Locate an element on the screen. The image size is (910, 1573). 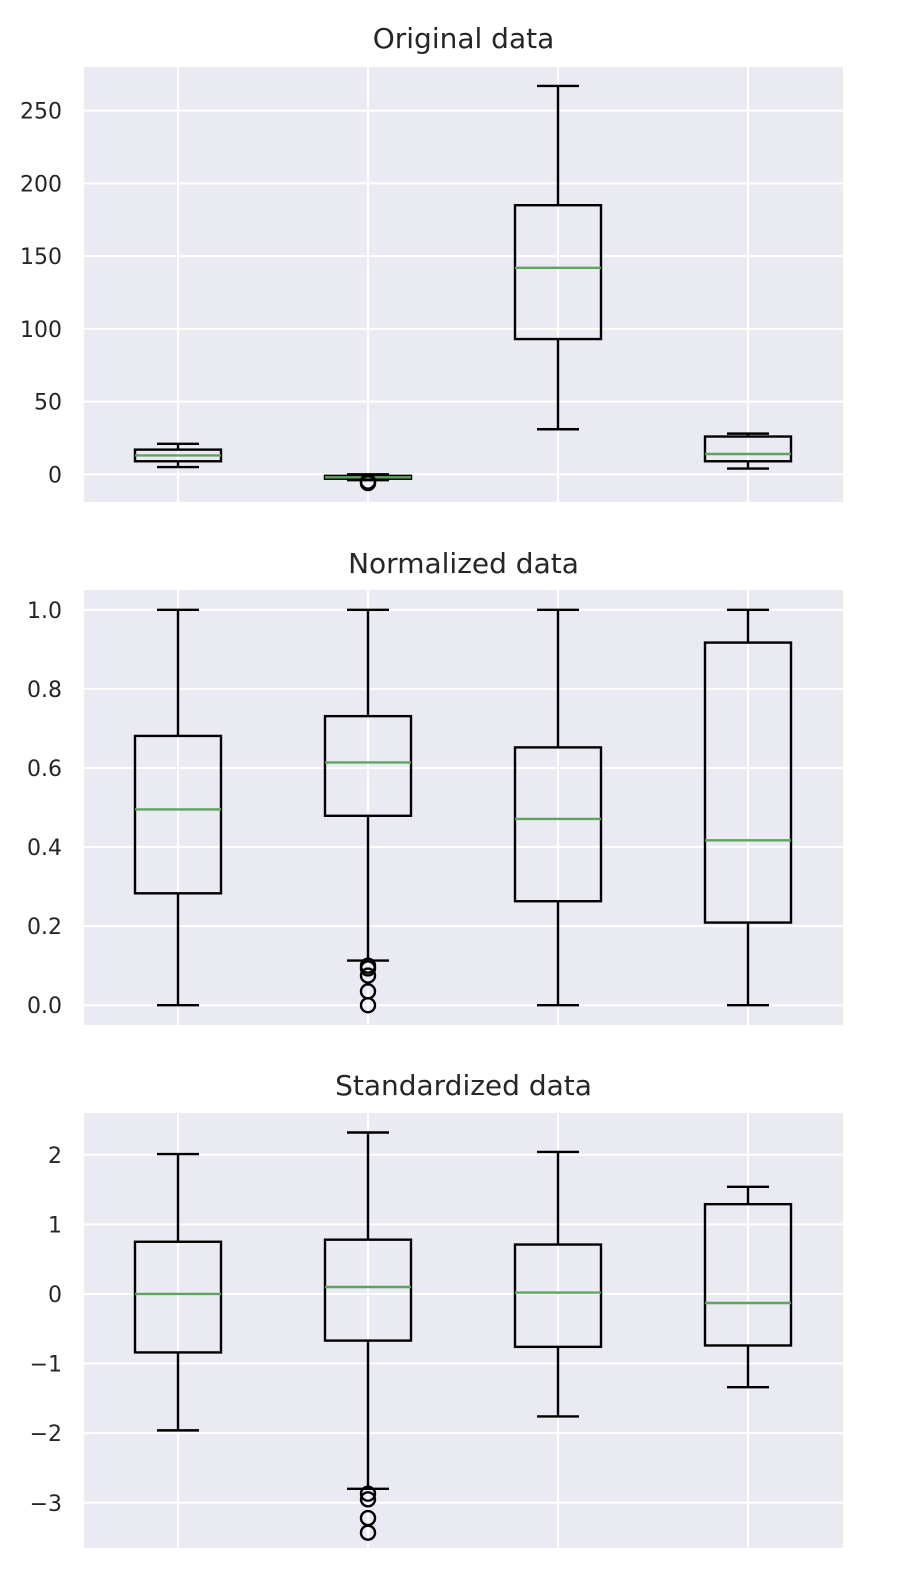
y-tick-label: 50 is located at coordinates (48, 403).